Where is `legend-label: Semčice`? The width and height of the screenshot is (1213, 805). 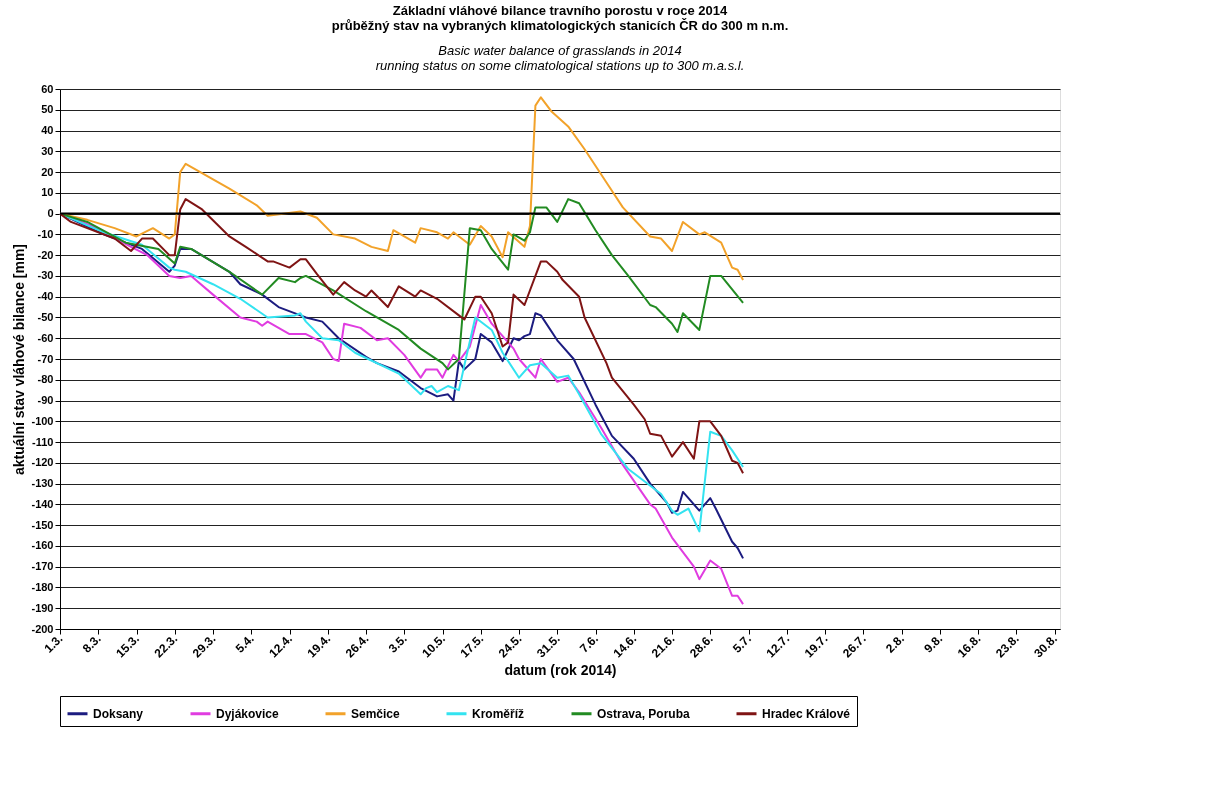
legend-label: Semčice is located at coordinates (376, 713).